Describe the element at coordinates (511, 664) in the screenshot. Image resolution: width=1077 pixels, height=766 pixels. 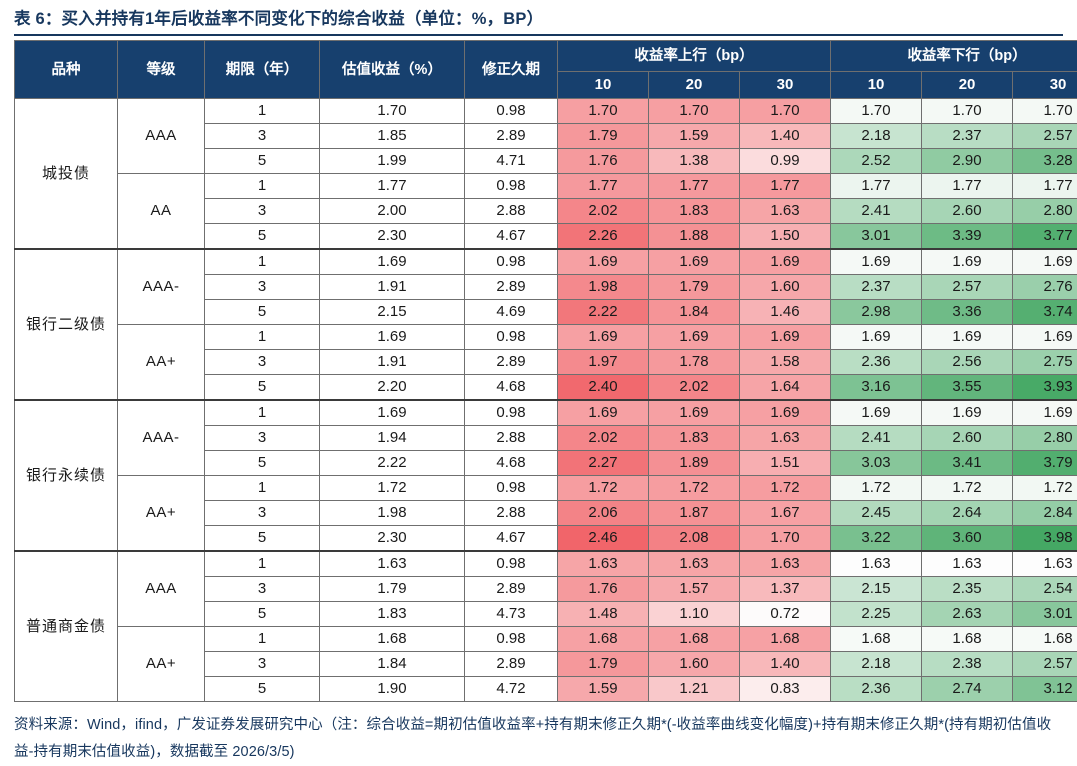
I see `cell-duration: 2.89` at that location.